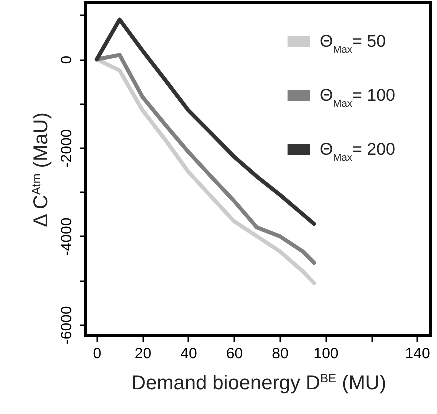 This screenshot has width=437, height=414. What do you see at coordinates (67, 237) in the screenshot?
I see `y-tick-label: -4000` at bounding box center [67, 237].